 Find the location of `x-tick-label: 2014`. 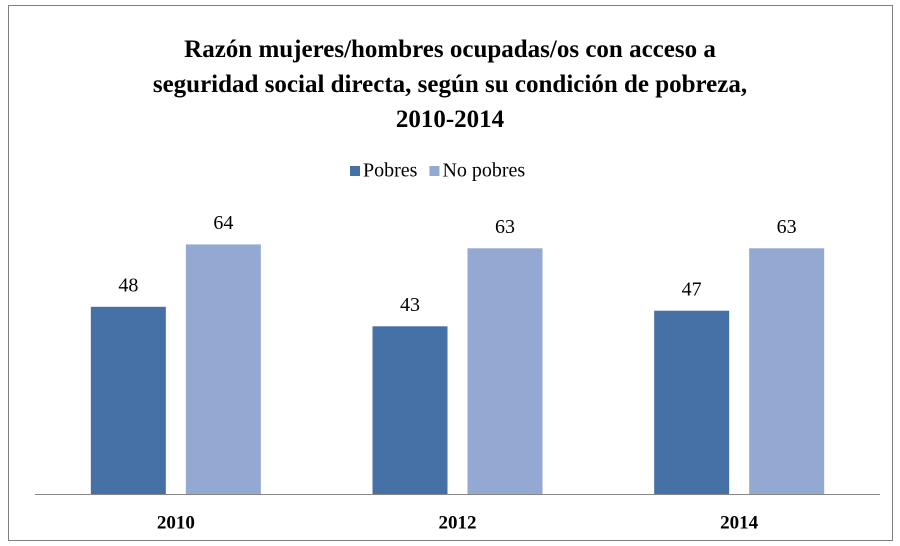

x-tick-label: 2014 is located at coordinates (739, 522).